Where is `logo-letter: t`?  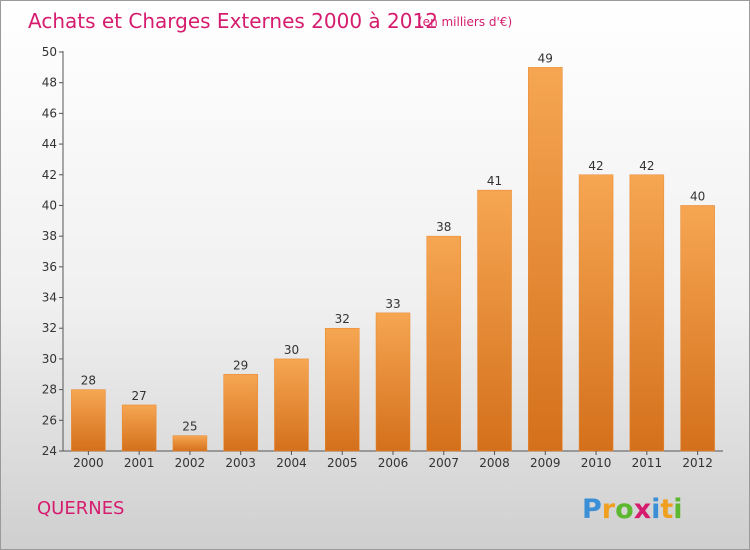 logo-letter: t is located at coordinates (666, 509).